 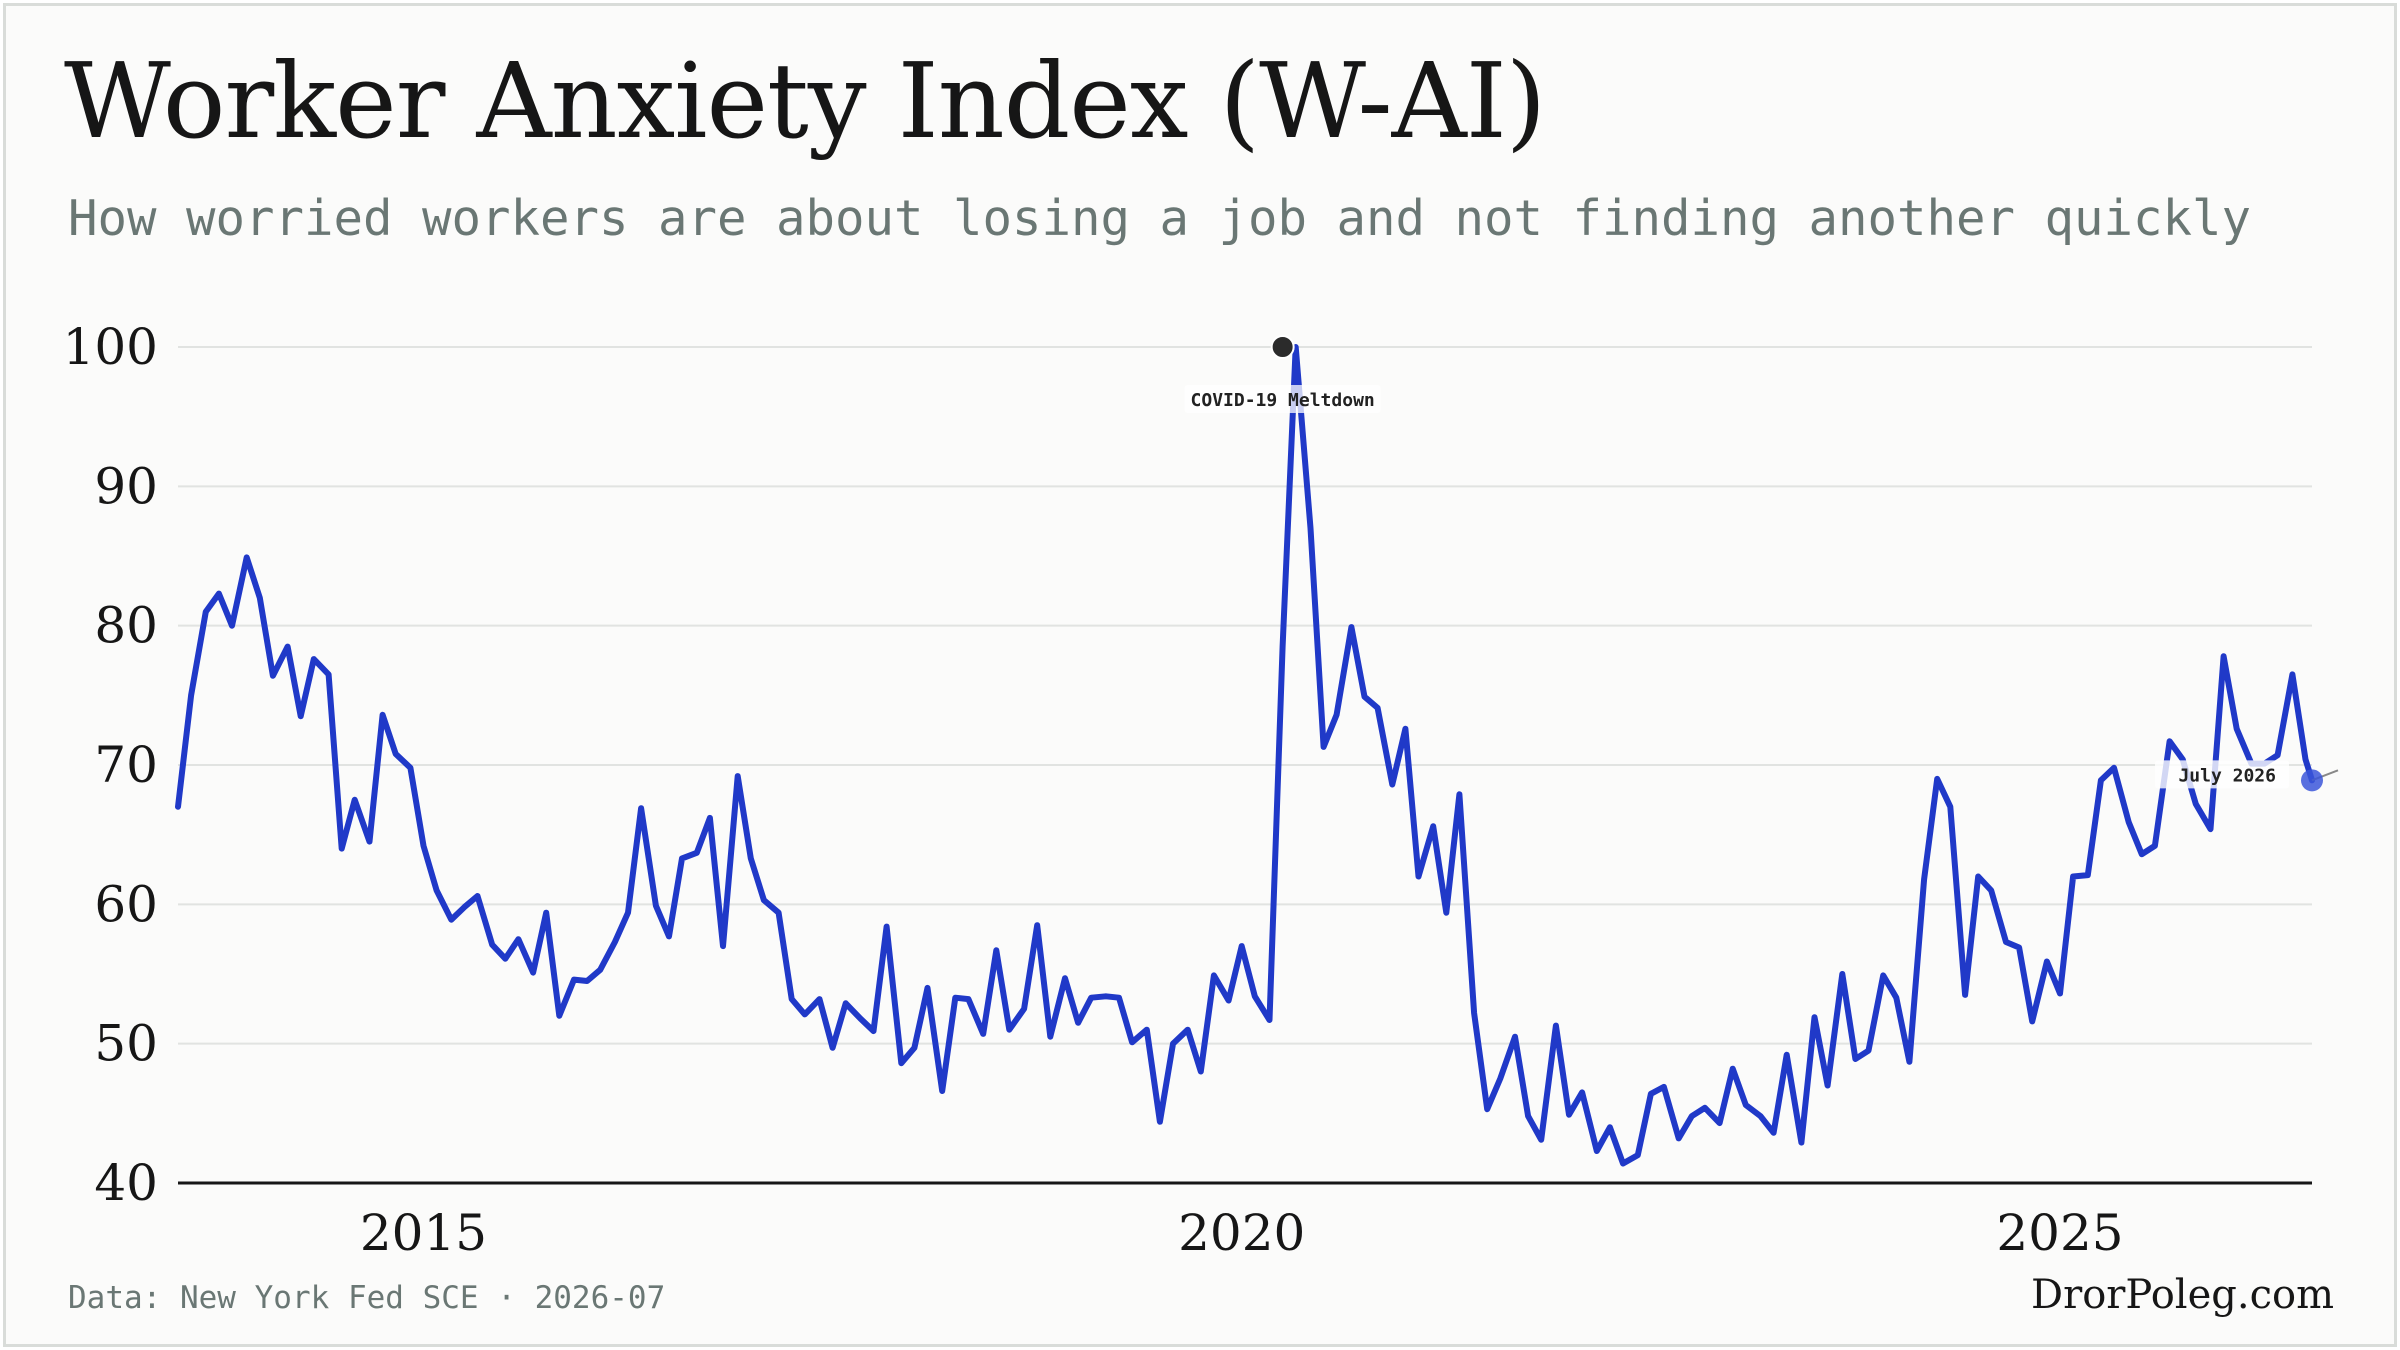 I want to click on y-tick-label-70: 70, so click(x=126, y=765).